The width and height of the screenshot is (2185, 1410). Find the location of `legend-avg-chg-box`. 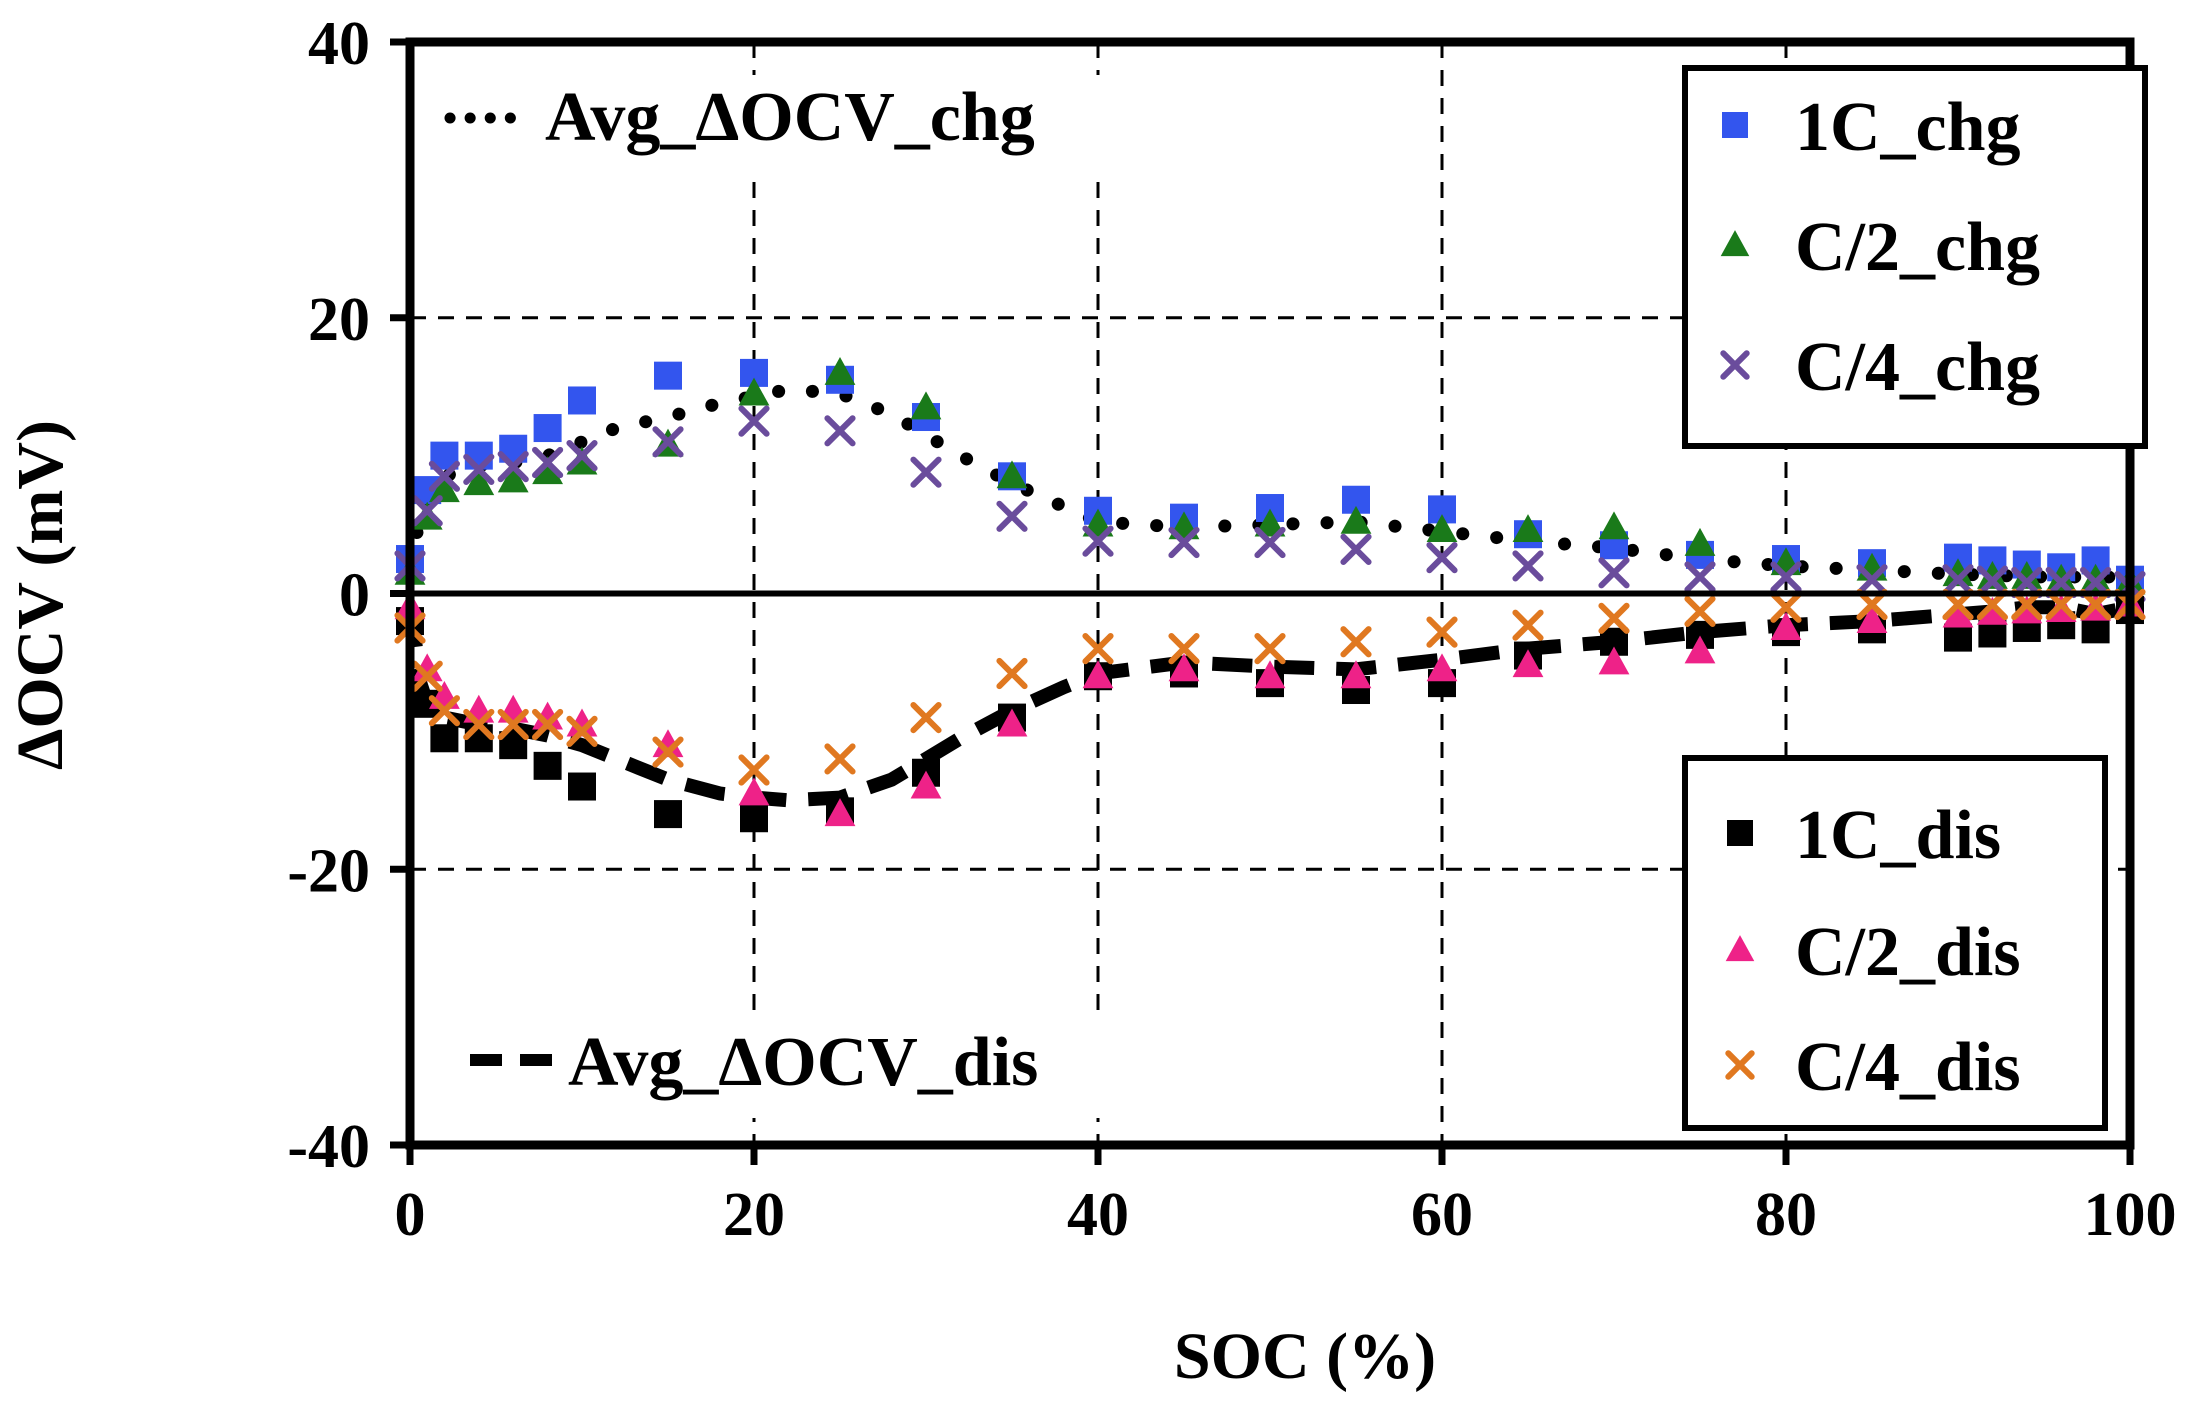

legend-avg-chg-box is located at coordinates (790, 122).